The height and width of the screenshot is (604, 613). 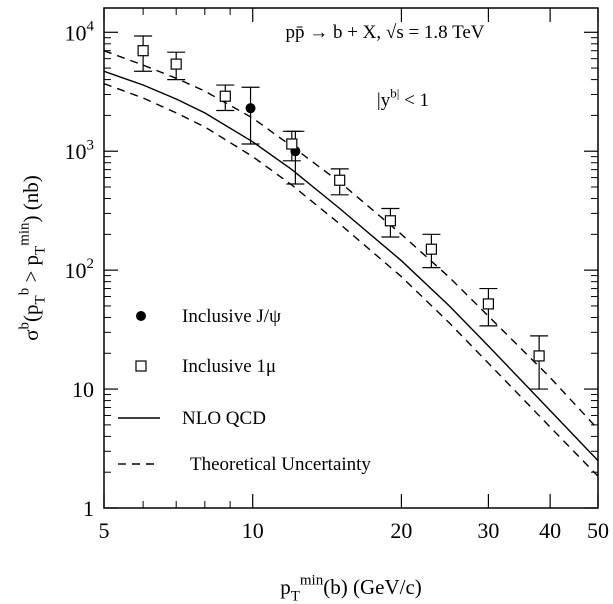 I want to click on y-tick-label: 10², so click(x=80, y=269).